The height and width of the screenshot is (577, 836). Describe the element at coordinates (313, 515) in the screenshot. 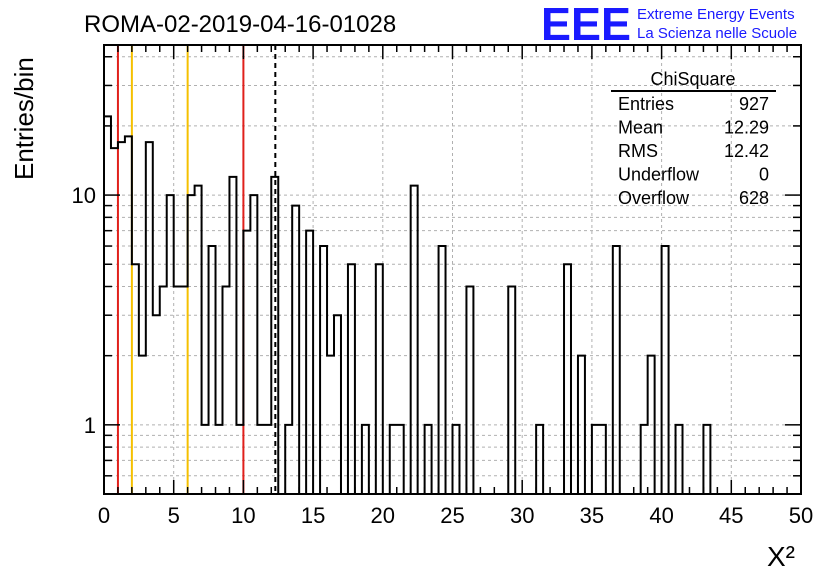

I see `x-tick-label: 15` at that location.